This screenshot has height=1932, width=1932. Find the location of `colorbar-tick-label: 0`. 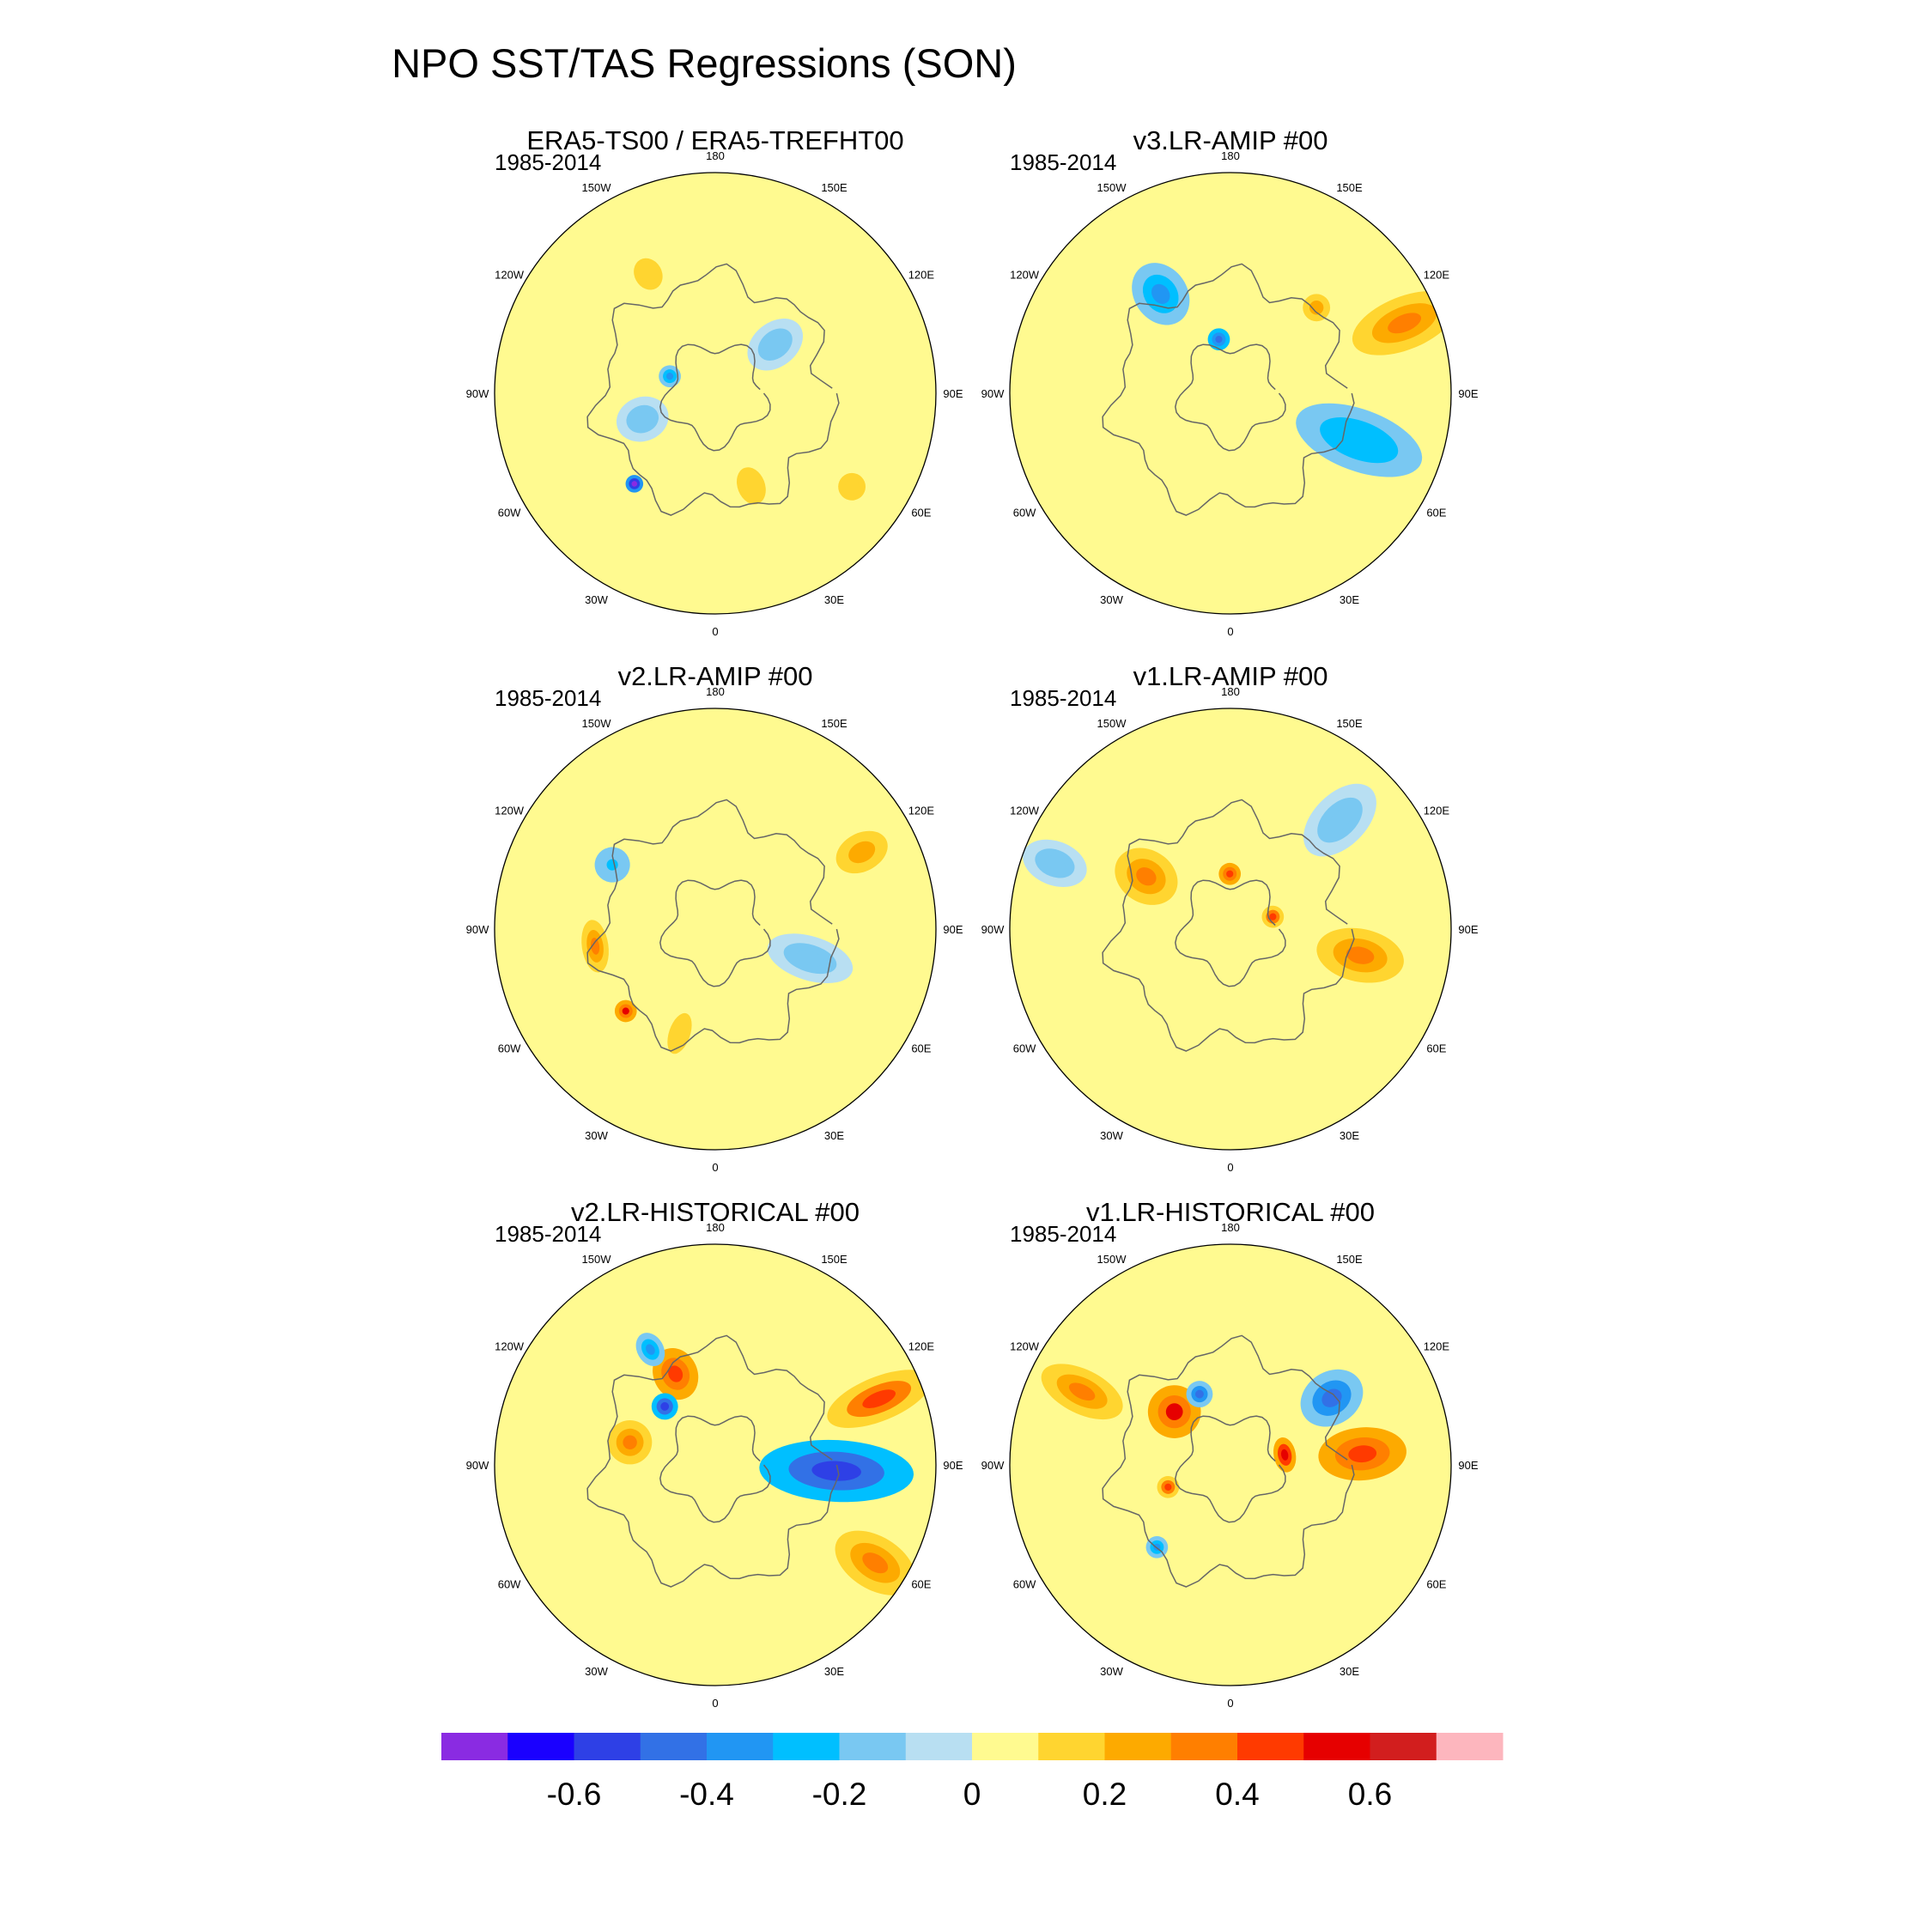

colorbar-tick-label: 0 is located at coordinates (972, 1794).